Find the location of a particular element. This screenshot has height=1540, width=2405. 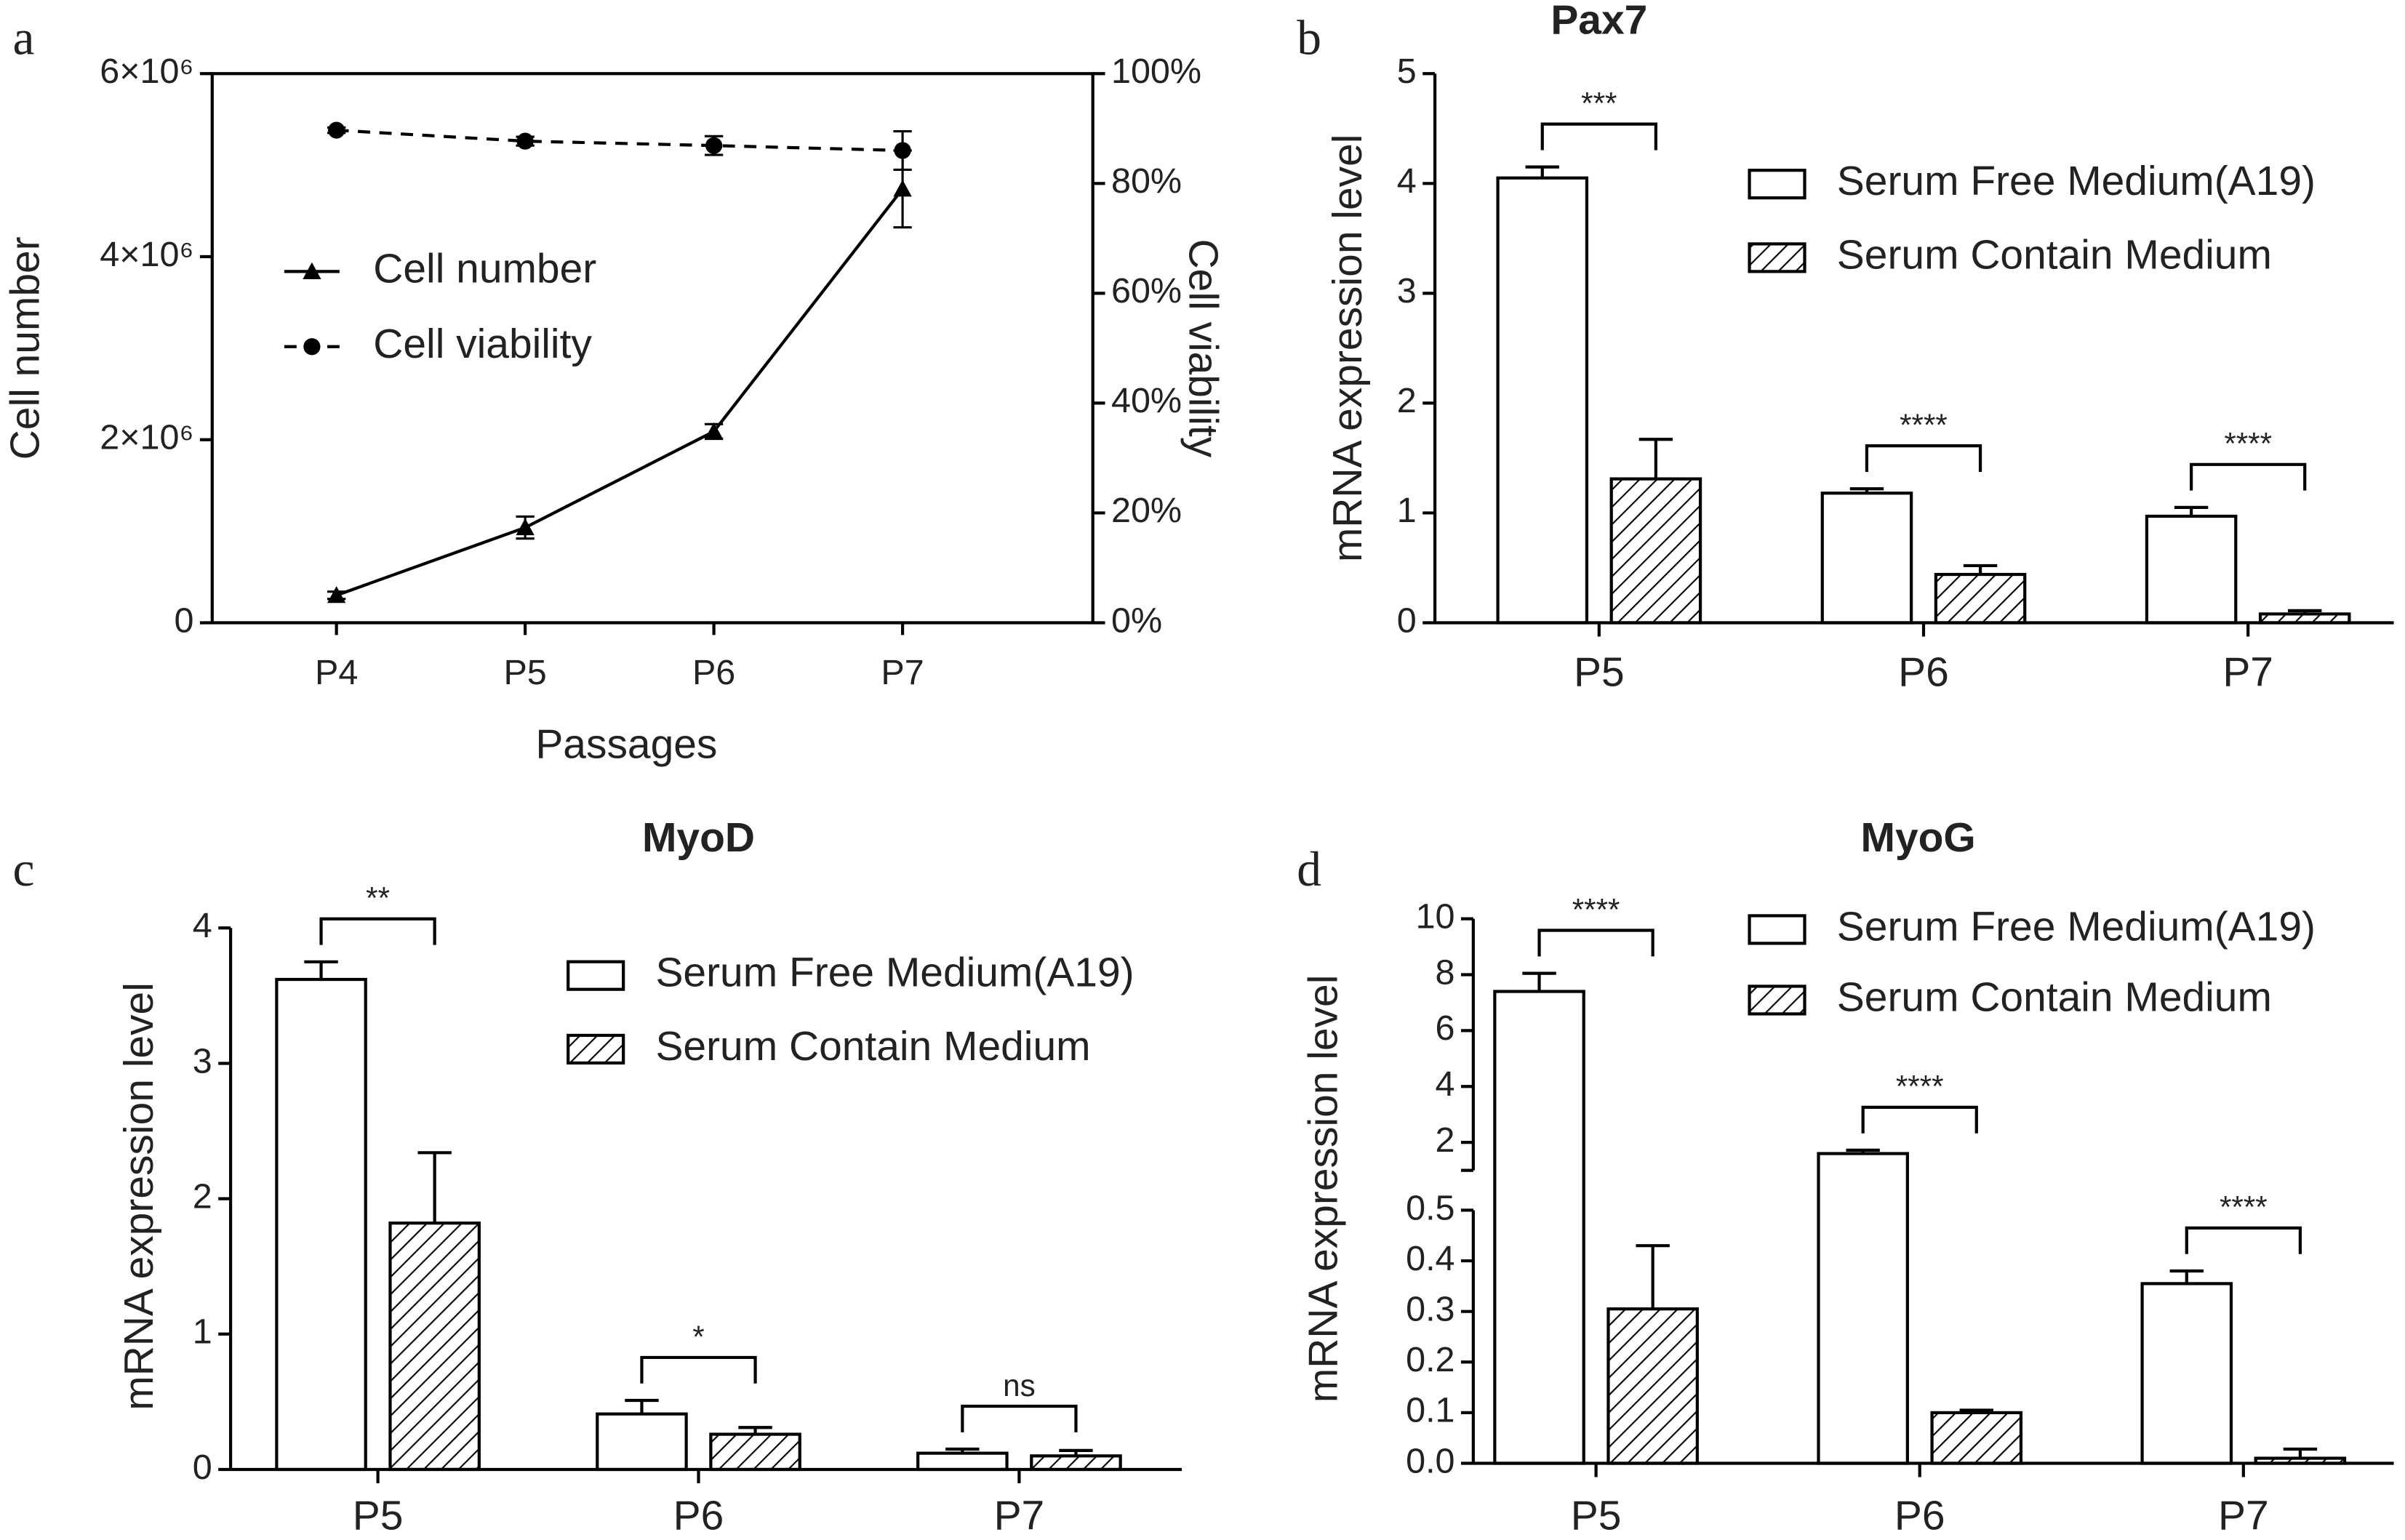

y2-tick-label: 100% is located at coordinates (1156, 71).